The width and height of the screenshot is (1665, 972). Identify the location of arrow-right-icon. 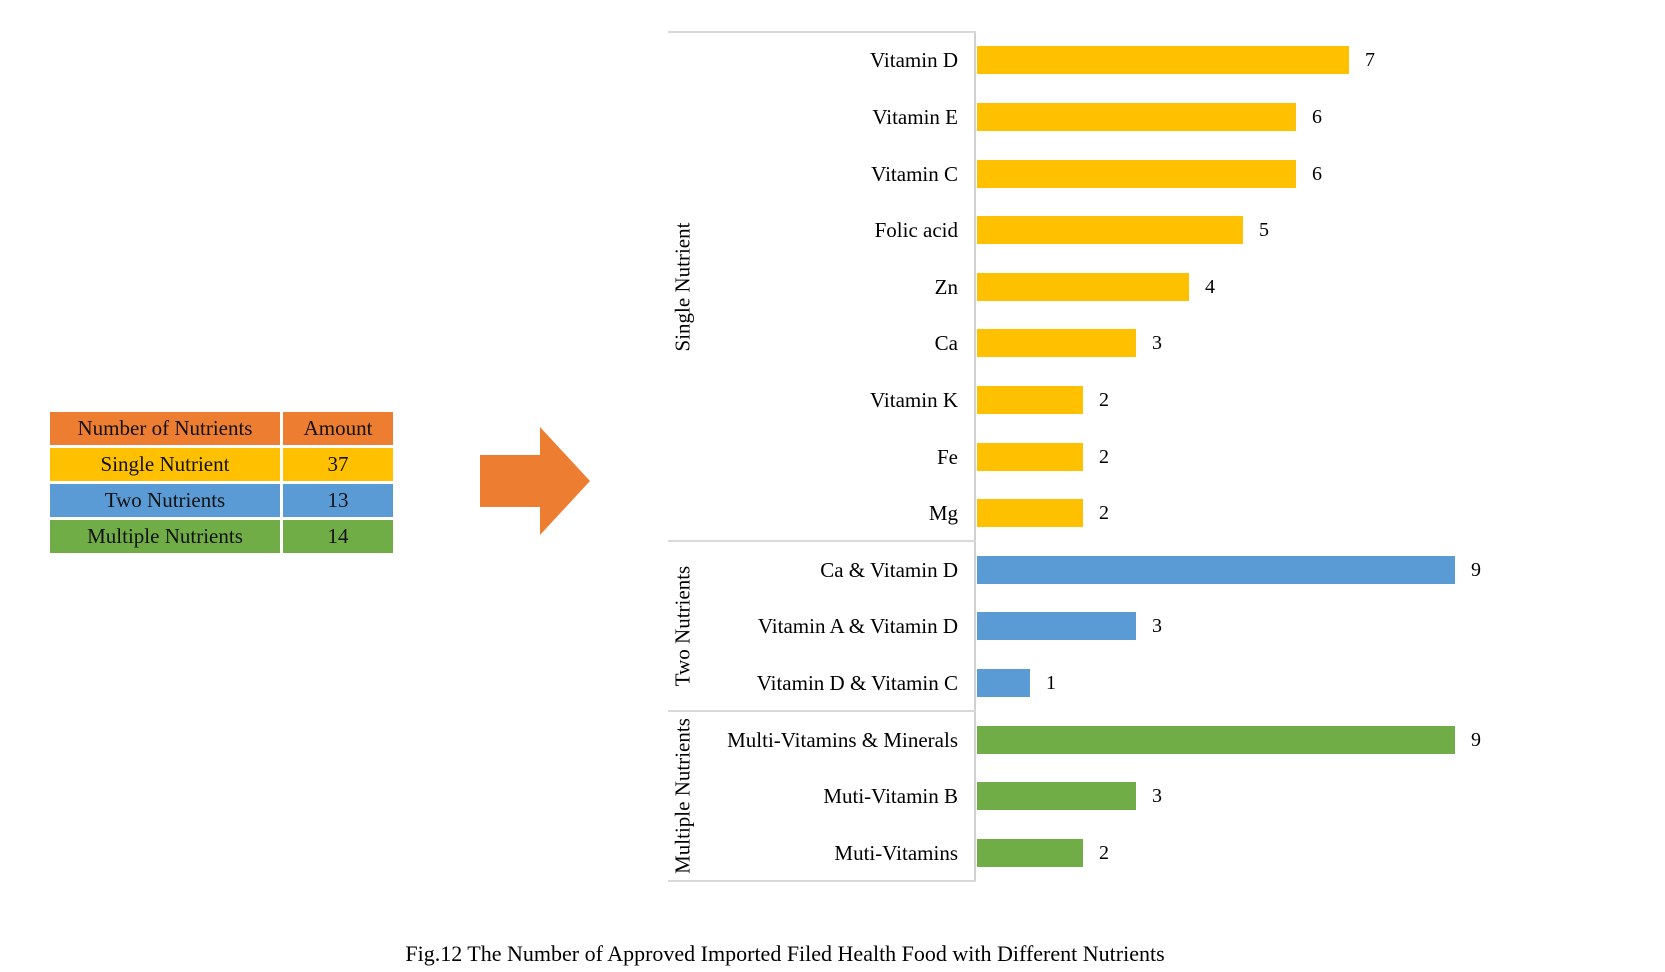
(535, 481).